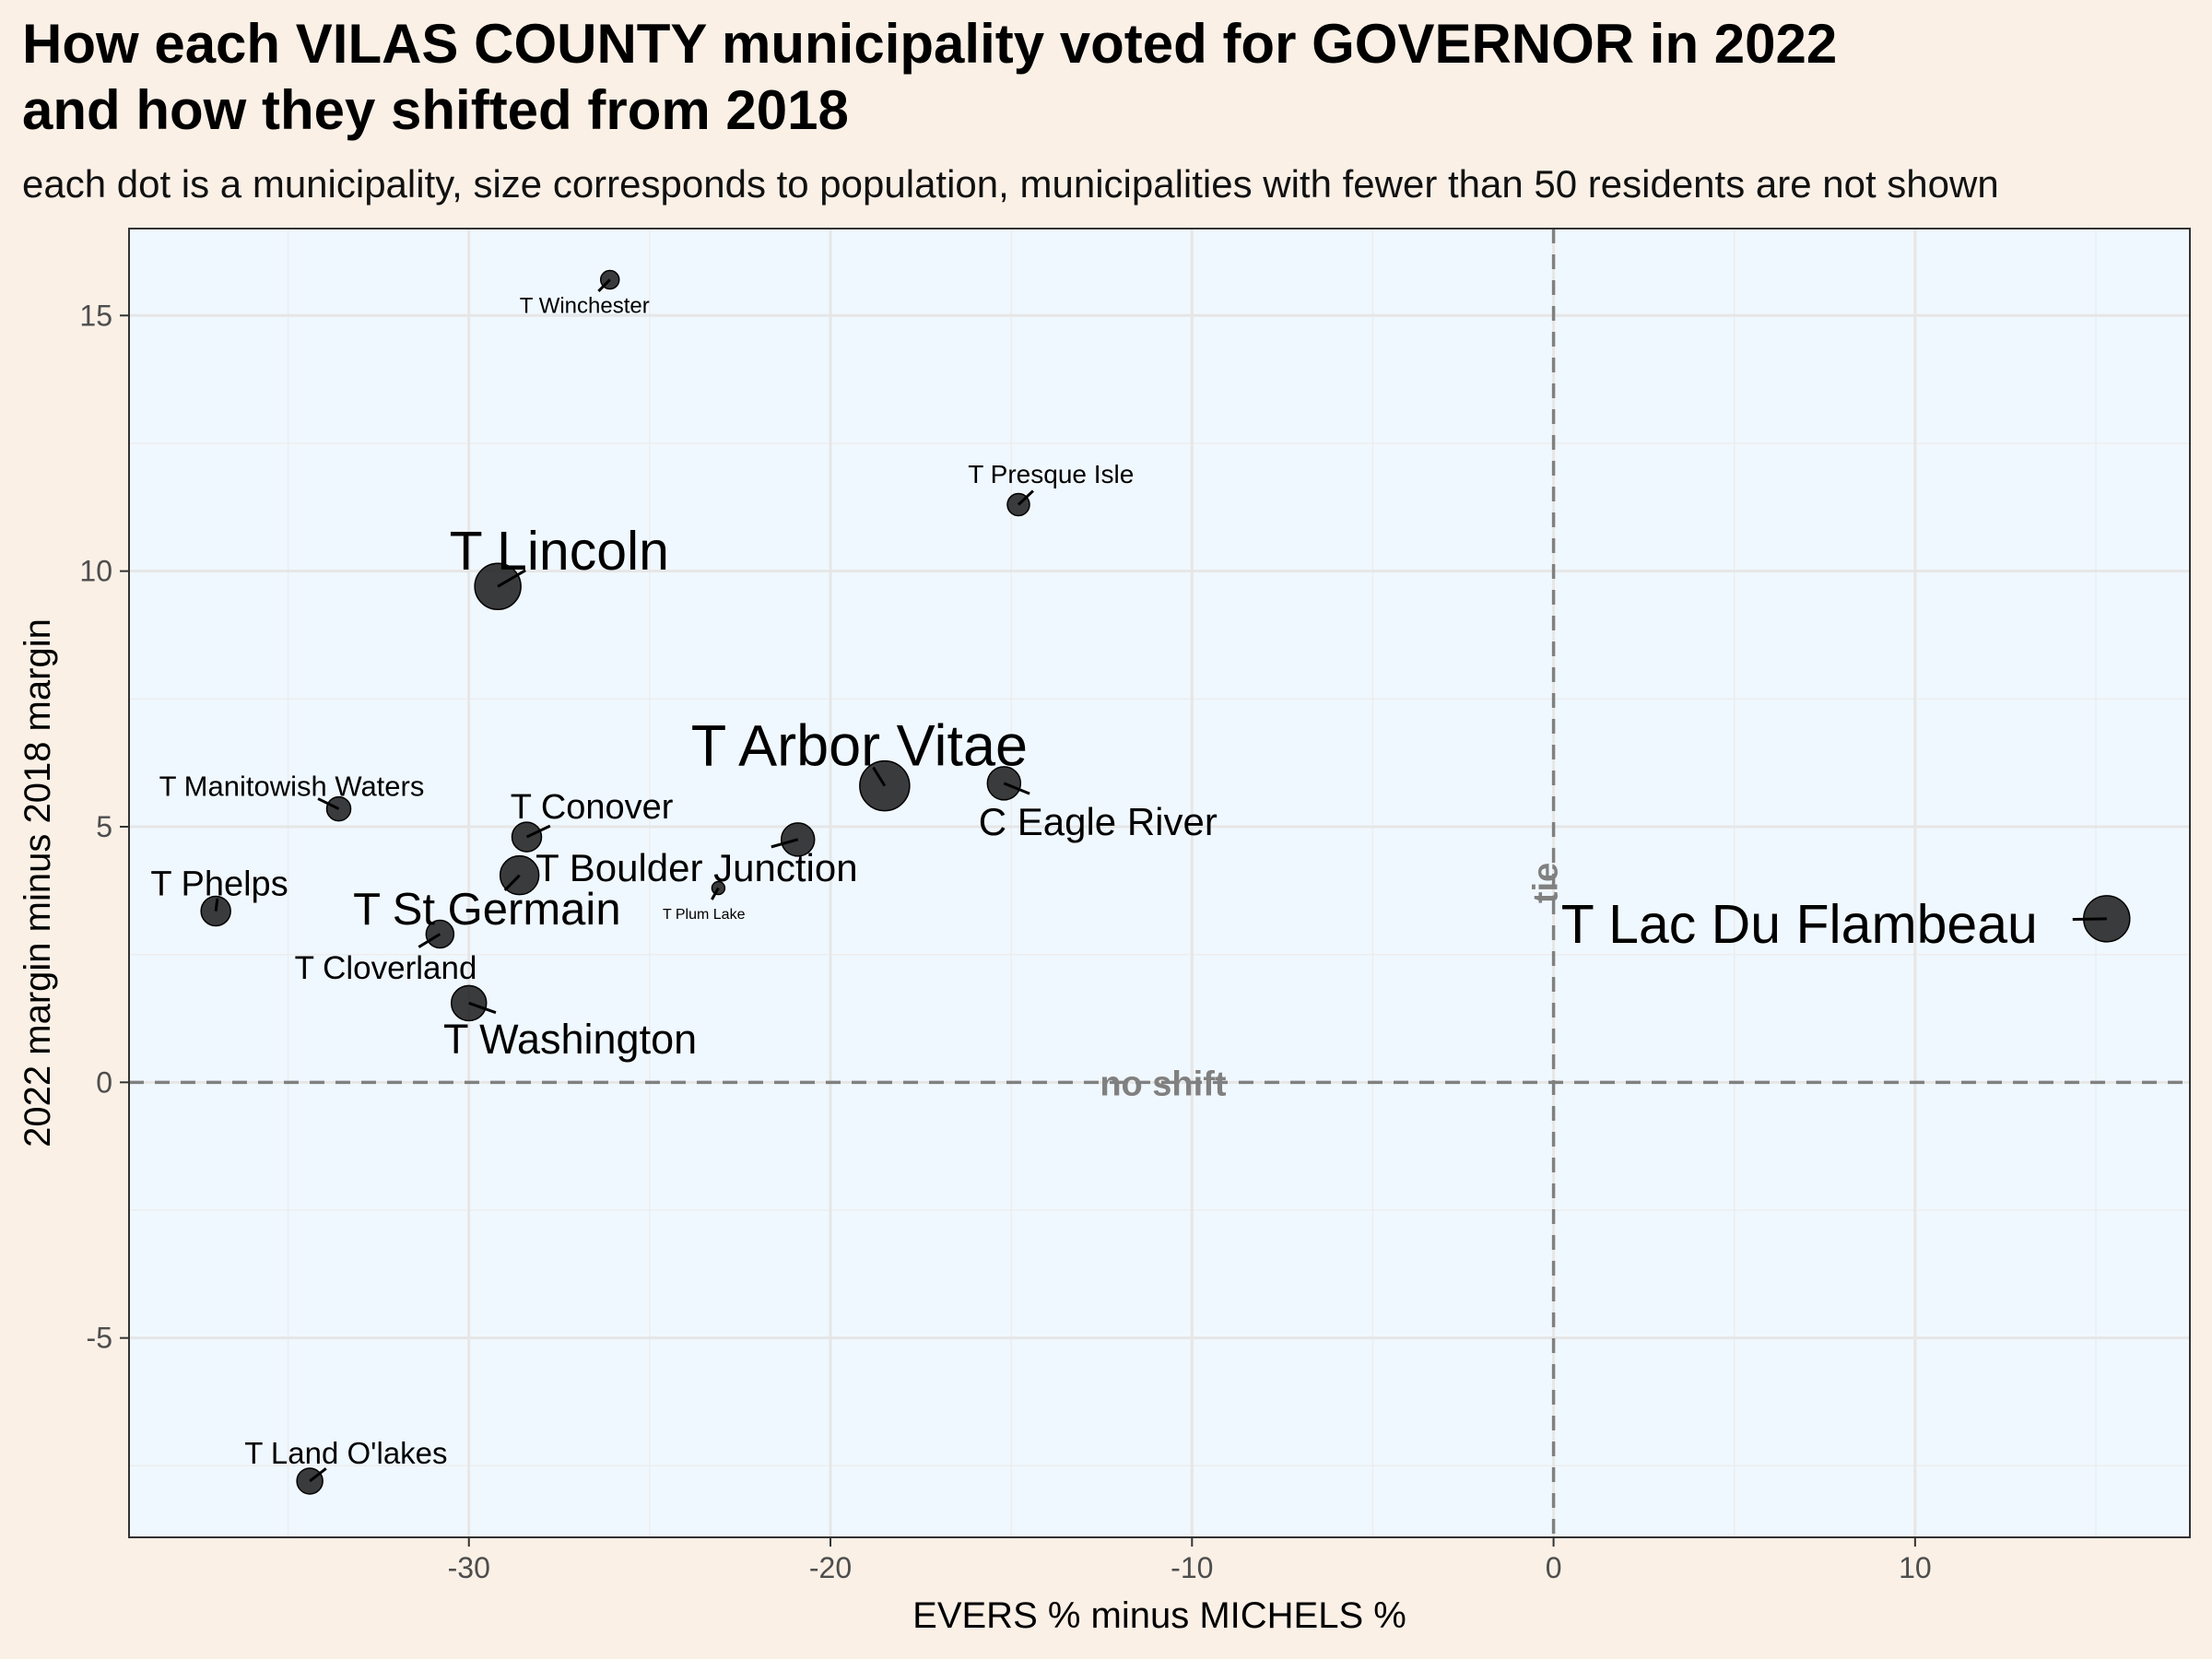 This screenshot has height=1659, width=2212. Describe the element at coordinates (486, 910) in the screenshot. I see `point-label: T St Germain` at that location.